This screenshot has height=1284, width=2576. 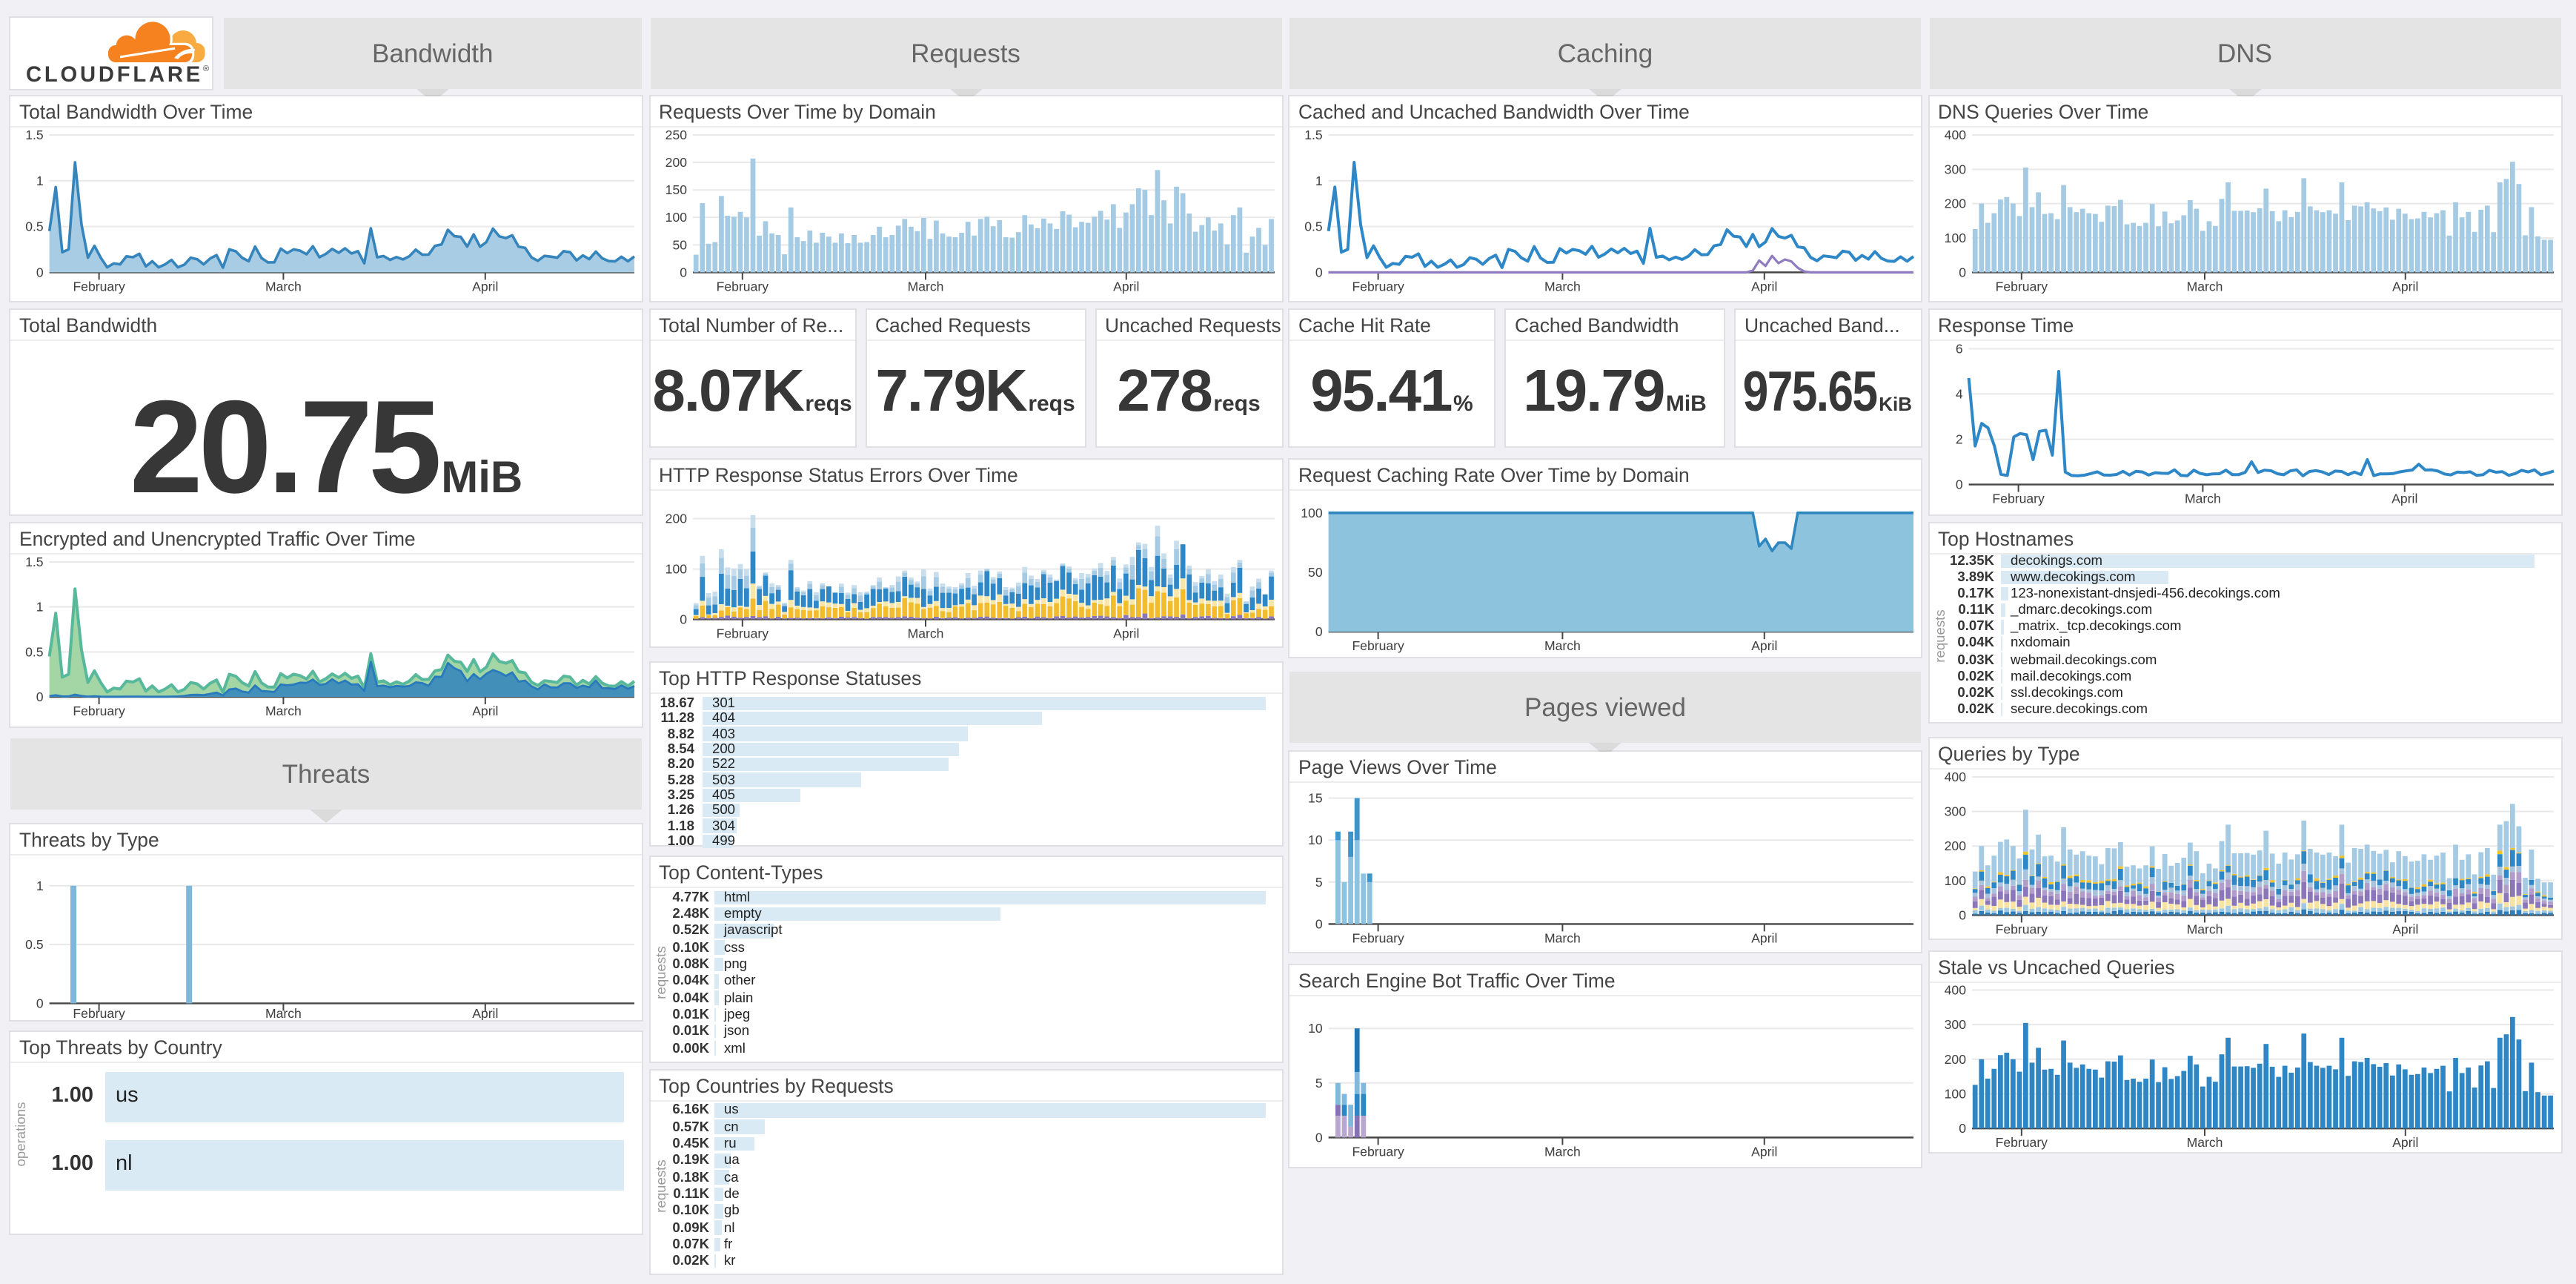 What do you see at coordinates (115, 74) in the screenshot?
I see `svg-text: CLOUDFLARE` at bounding box center [115, 74].